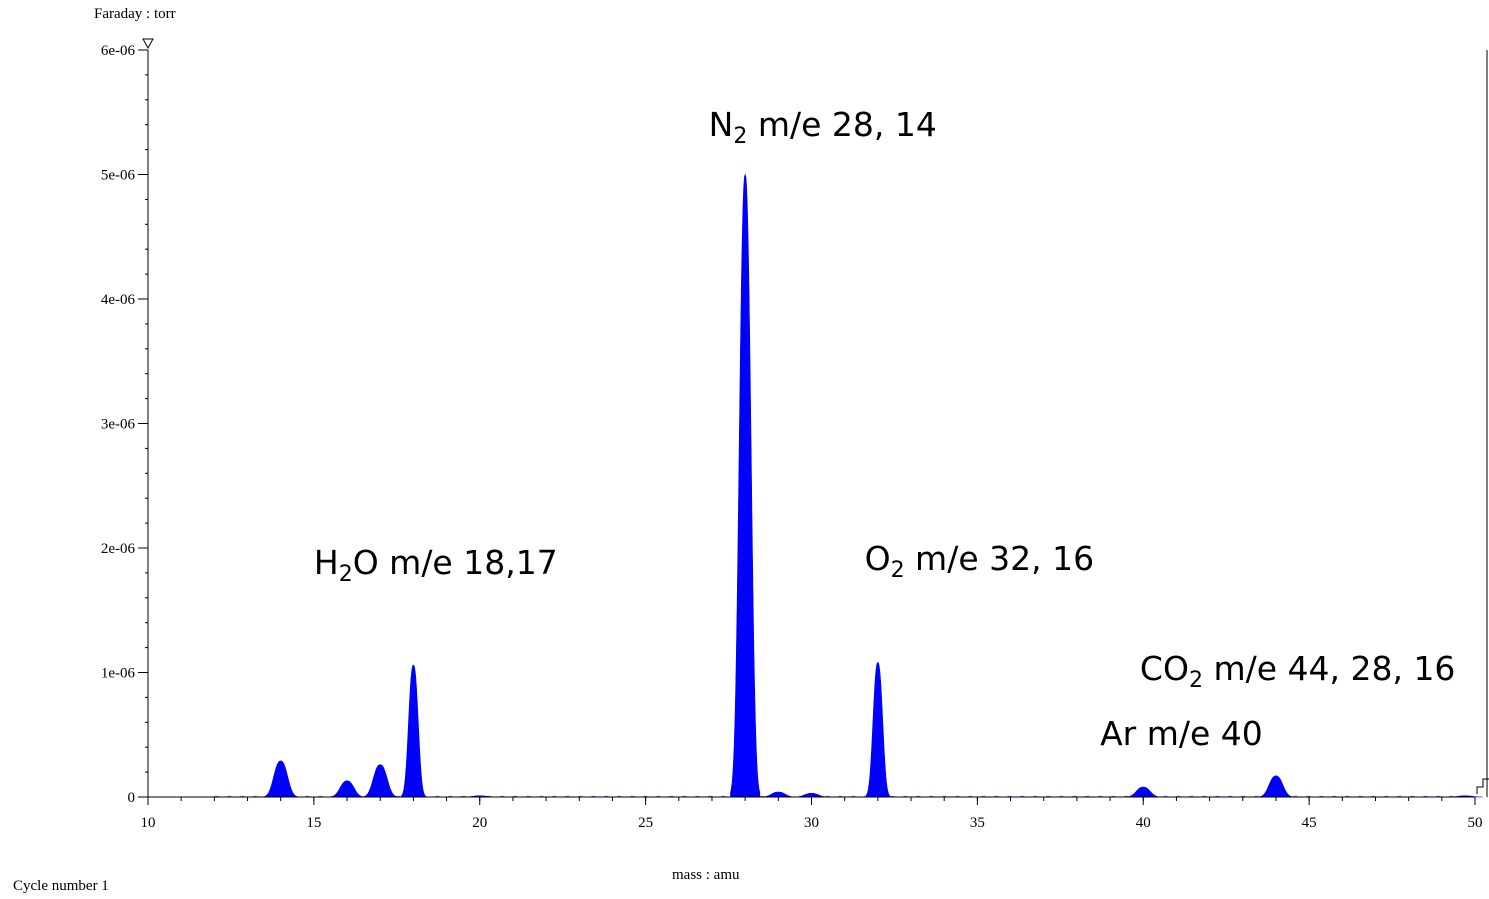 The width and height of the screenshot is (1489, 899). I want to click on peak-annotation: CO2 m/e 44, 28, 16, so click(1297, 670).